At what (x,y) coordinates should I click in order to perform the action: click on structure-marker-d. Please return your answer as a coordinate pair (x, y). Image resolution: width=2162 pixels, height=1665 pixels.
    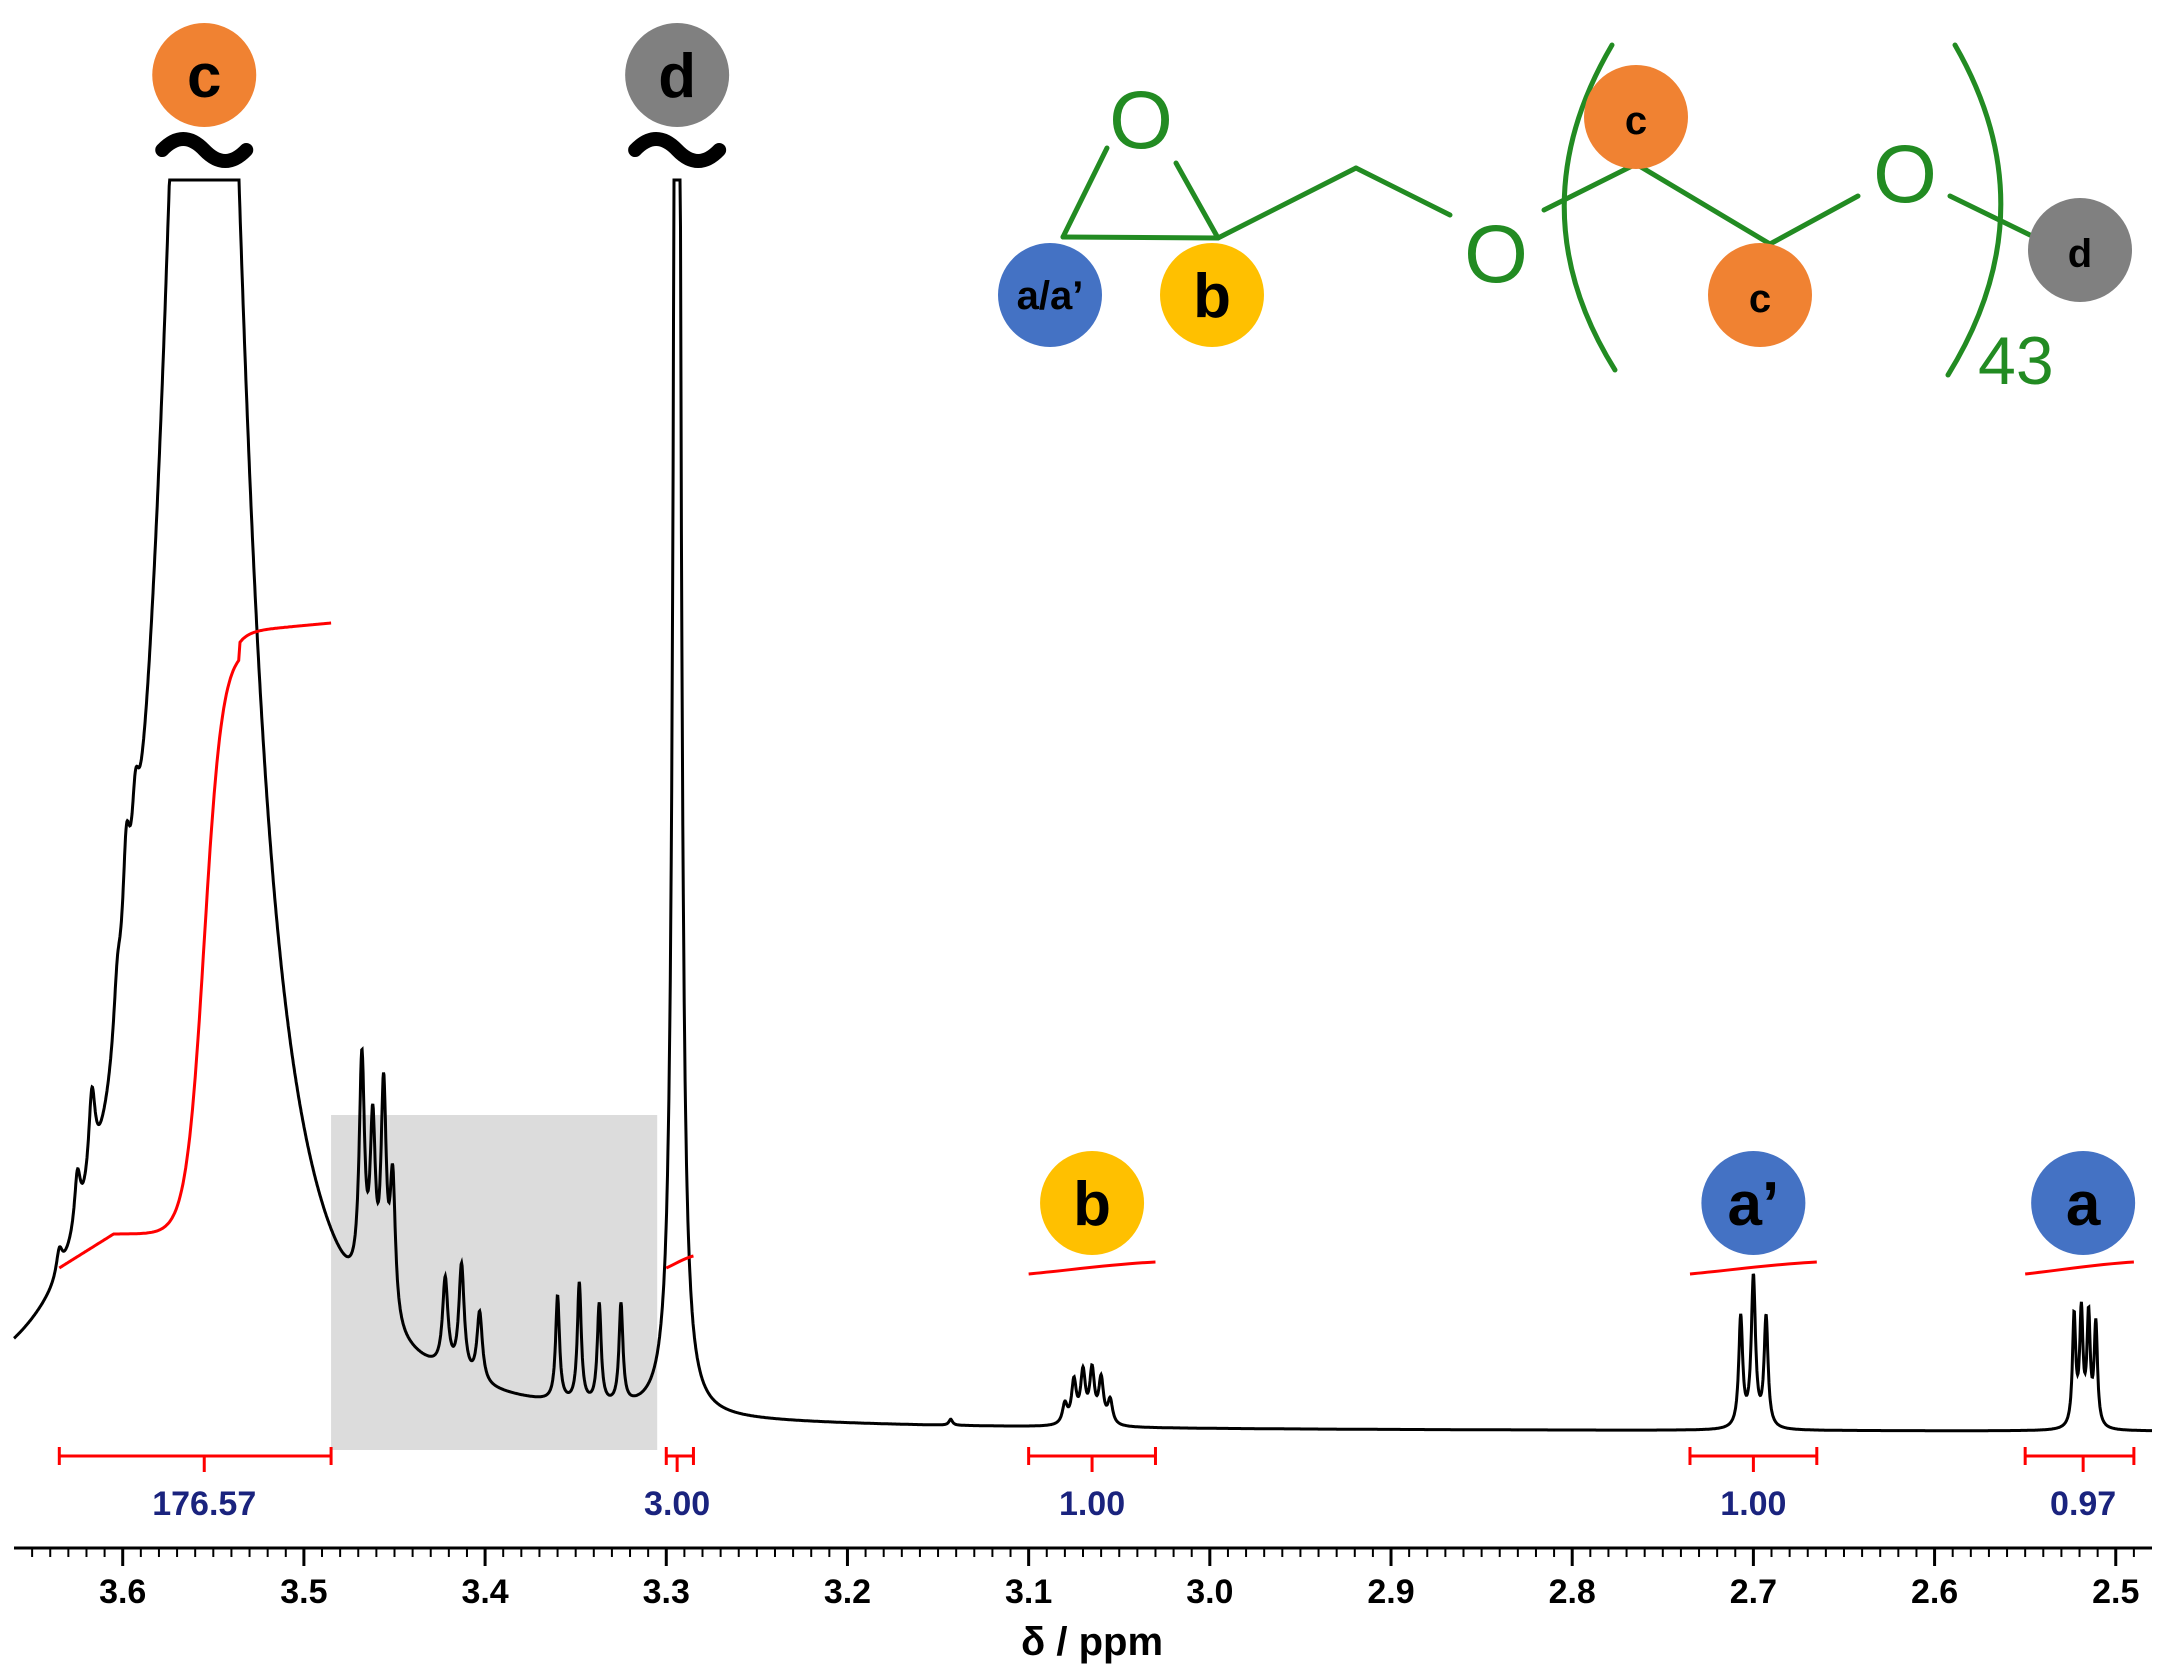
    Looking at the image, I should click on (2080, 250).